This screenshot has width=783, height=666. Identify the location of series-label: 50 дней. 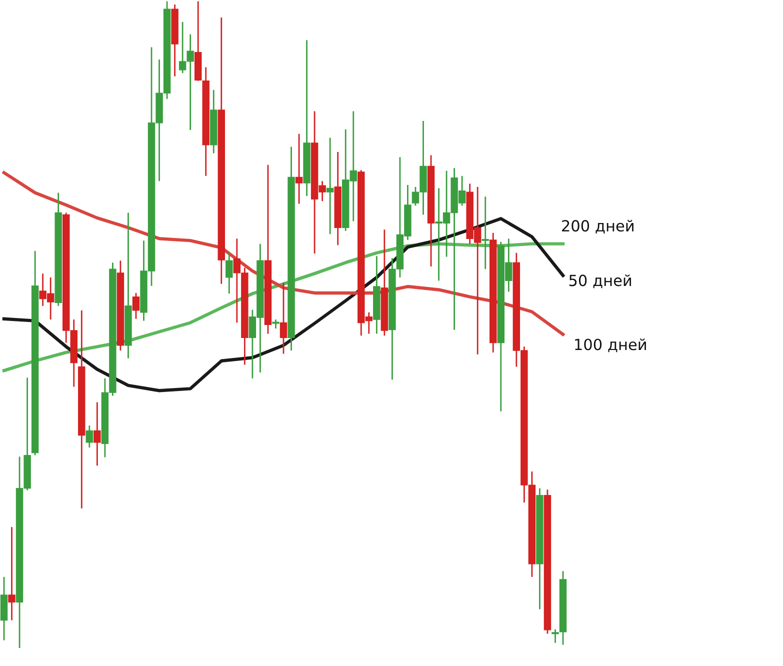
(600, 281).